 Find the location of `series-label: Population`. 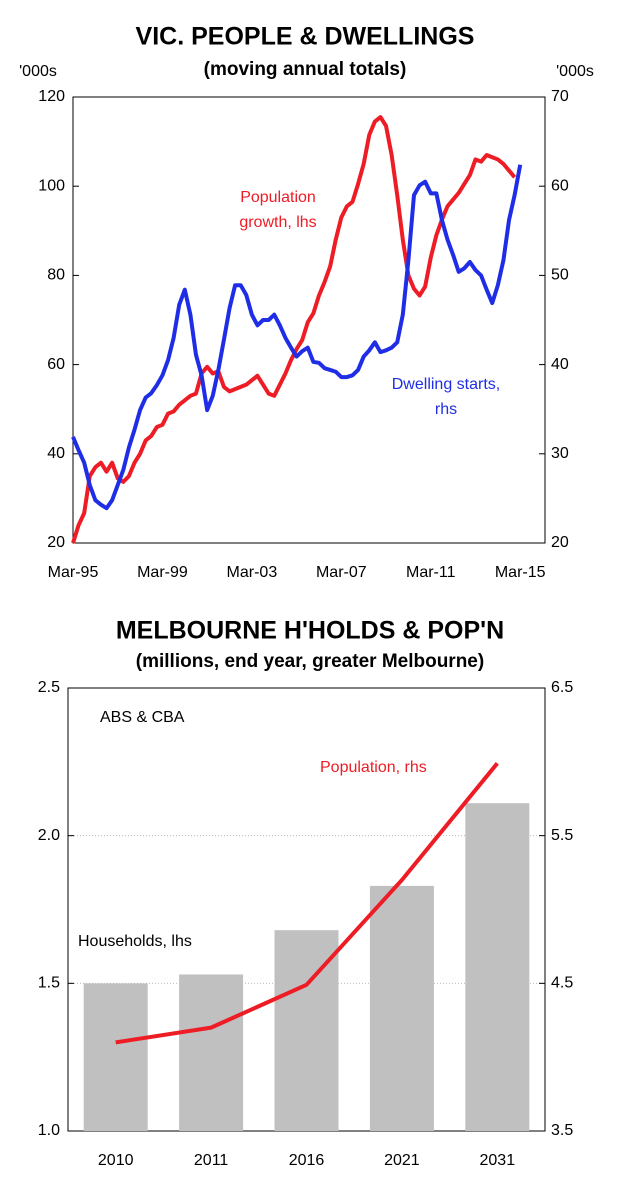

series-label: Population is located at coordinates (278, 197).